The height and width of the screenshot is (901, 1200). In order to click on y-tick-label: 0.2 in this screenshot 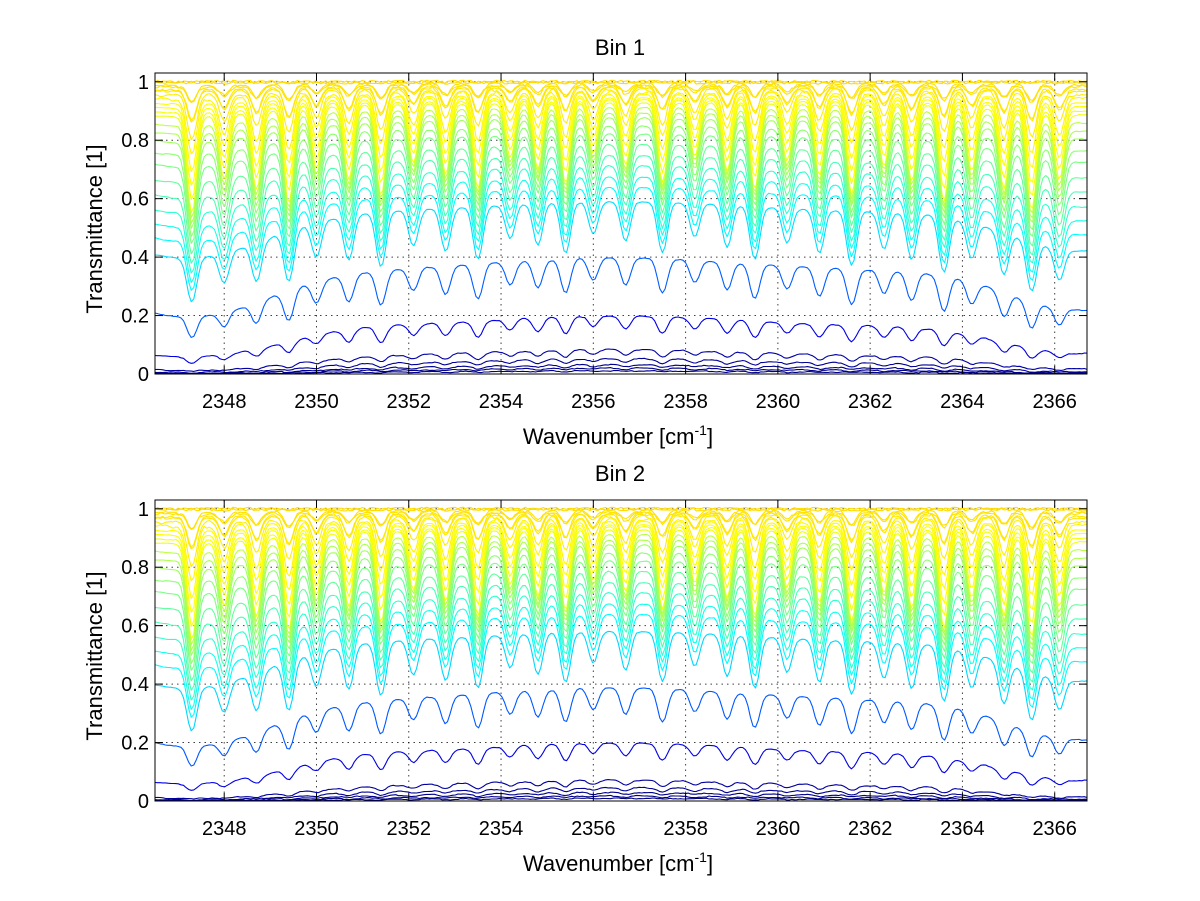, I will do `click(135, 744)`.